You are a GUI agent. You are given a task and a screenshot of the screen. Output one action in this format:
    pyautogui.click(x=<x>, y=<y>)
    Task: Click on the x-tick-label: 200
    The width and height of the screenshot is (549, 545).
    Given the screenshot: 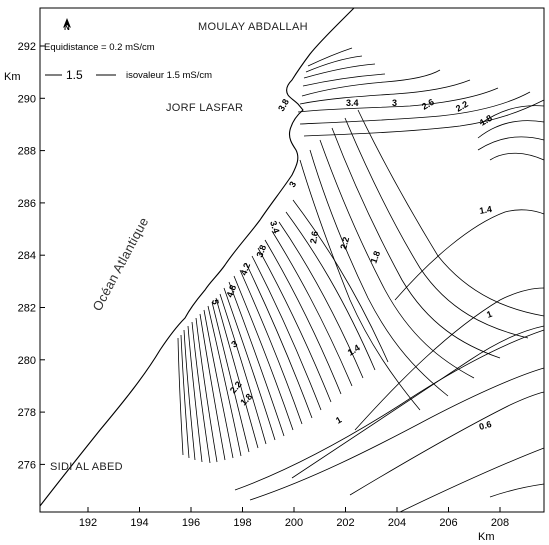 What is the action you would take?
    pyautogui.click(x=294, y=523)
    